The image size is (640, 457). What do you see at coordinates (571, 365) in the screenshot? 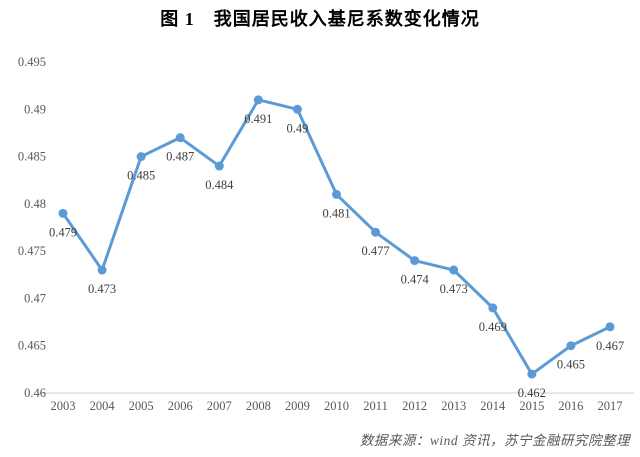
I see `data-point-label: 0.465` at bounding box center [571, 365].